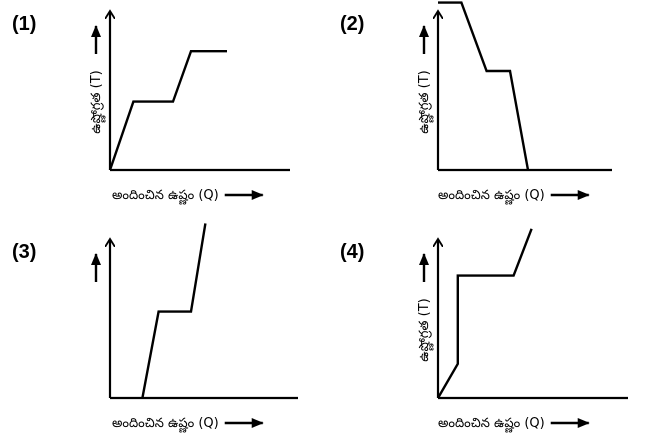 The width and height of the screenshot is (655, 436). What do you see at coordinates (352, 24) in the screenshot?
I see `panel-number: (2)` at bounding box center [352, 24].